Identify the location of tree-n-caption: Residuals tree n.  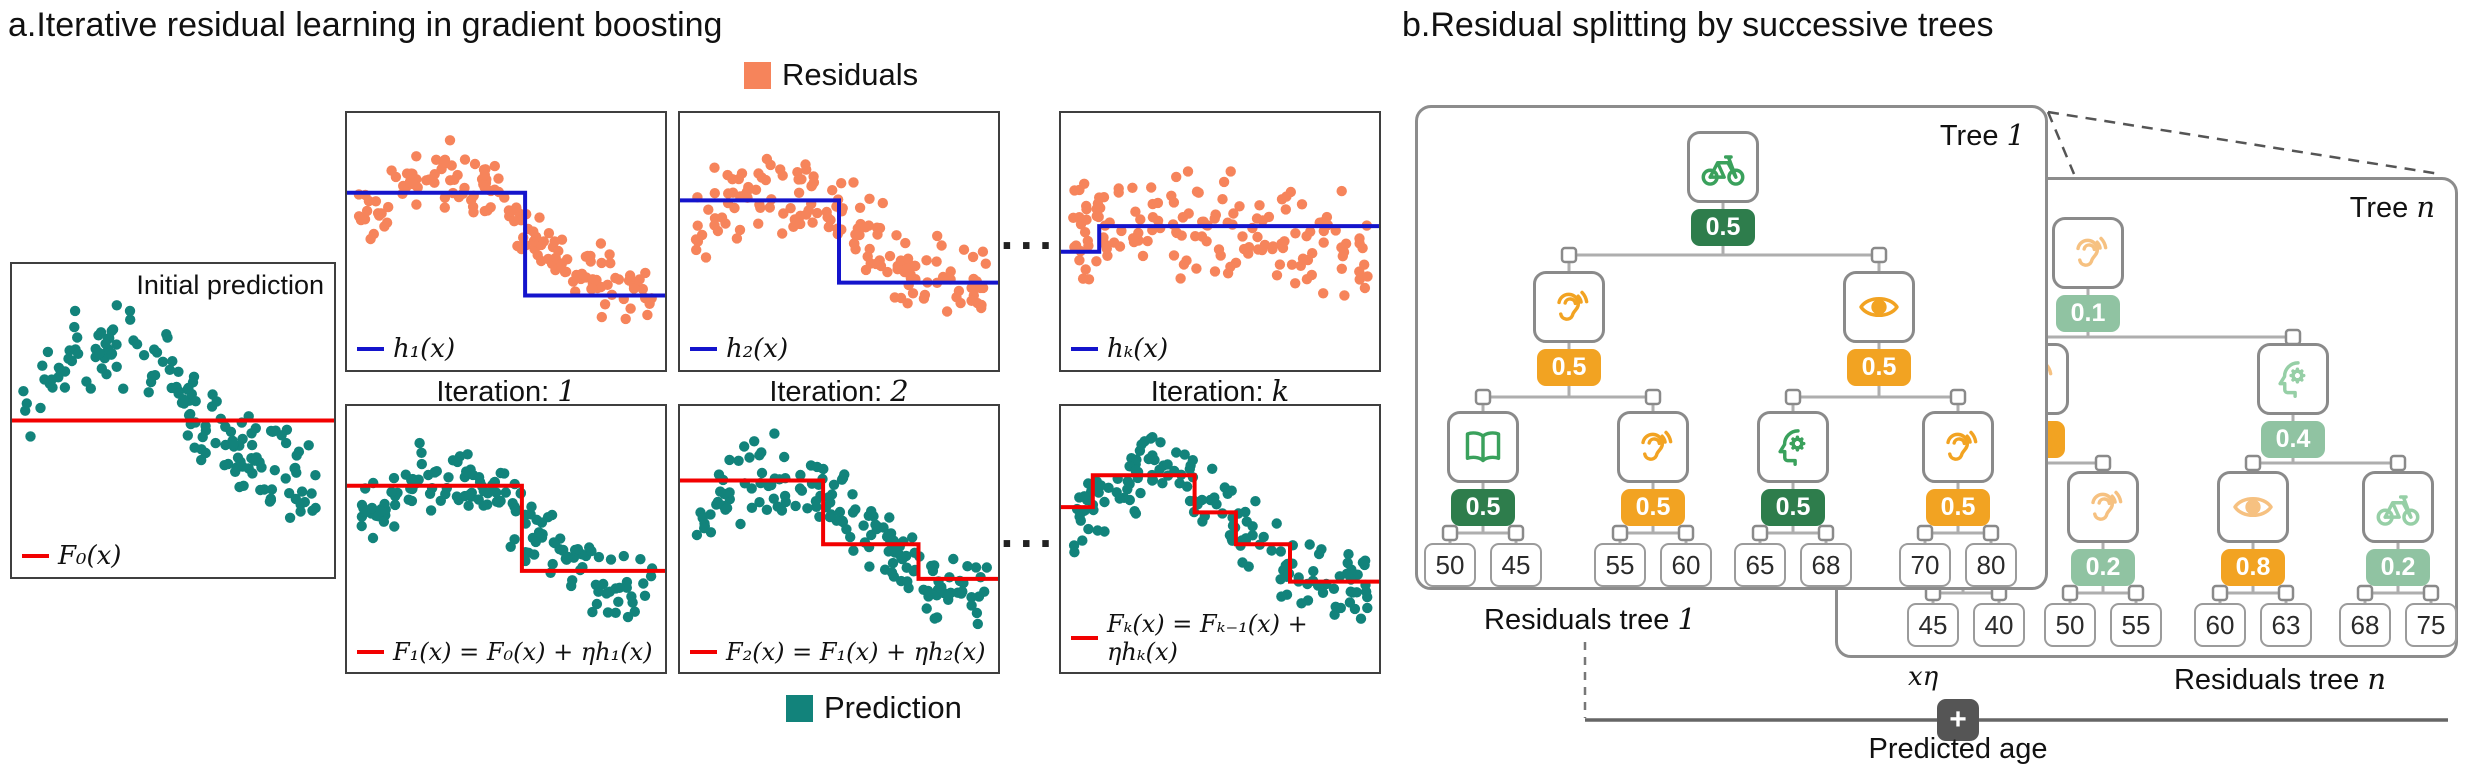
(2280, 679).